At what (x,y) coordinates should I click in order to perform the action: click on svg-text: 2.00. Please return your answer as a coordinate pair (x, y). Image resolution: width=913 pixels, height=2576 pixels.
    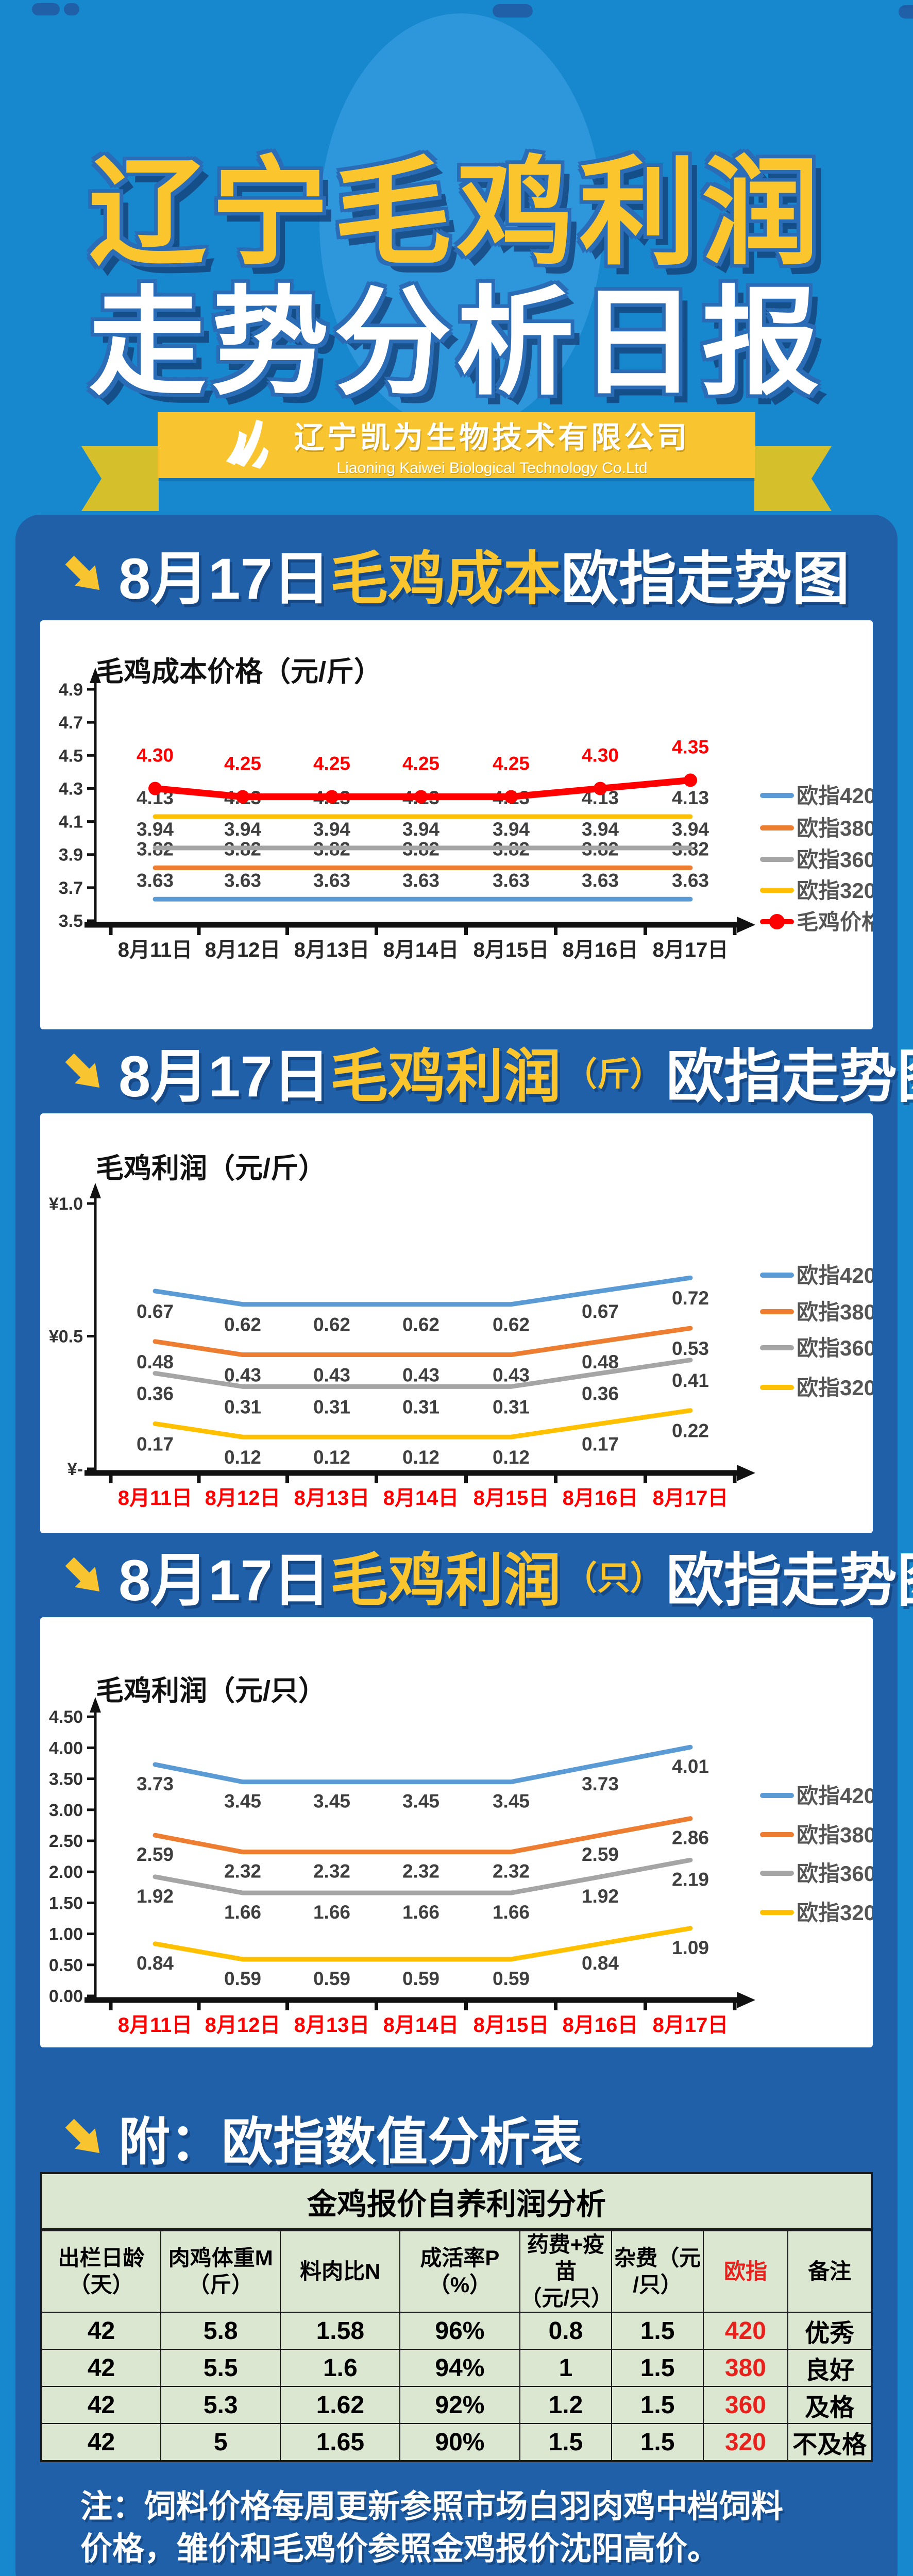
    Looking at the image, I should click on (66, 1872).